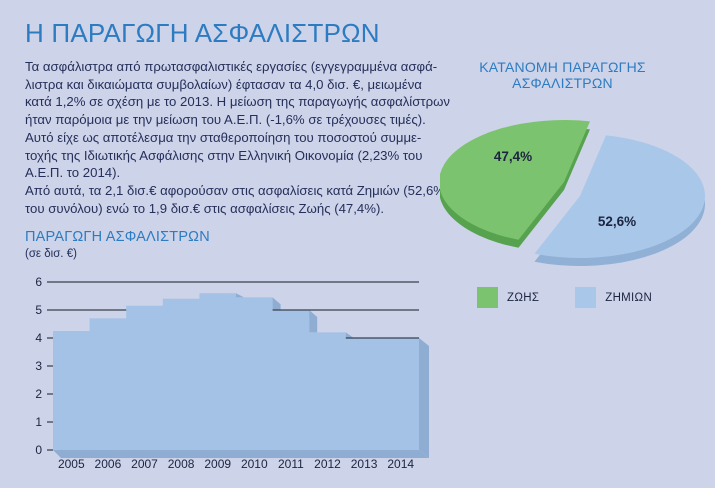  What do you see at coordinates (144, 464) in the screenshot?
I see `x-axis-label: 2007` at bounding box center [144, 464].